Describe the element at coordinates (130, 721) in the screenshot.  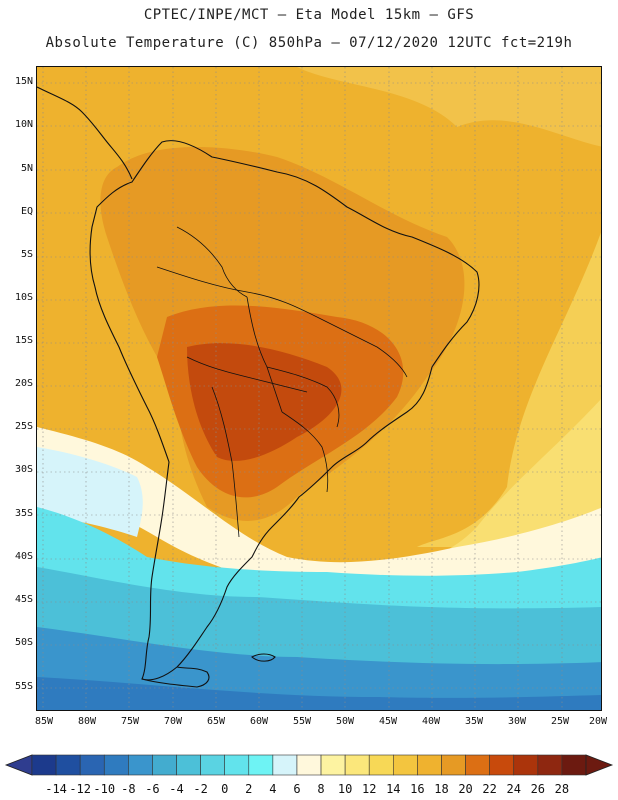
I see `lon-label-75w: 75W` at that location.